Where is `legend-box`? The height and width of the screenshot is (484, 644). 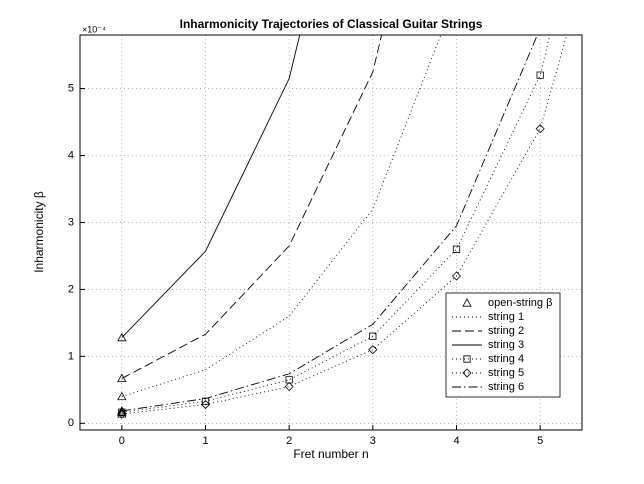
legend-box is located at coordinates (503, 345).